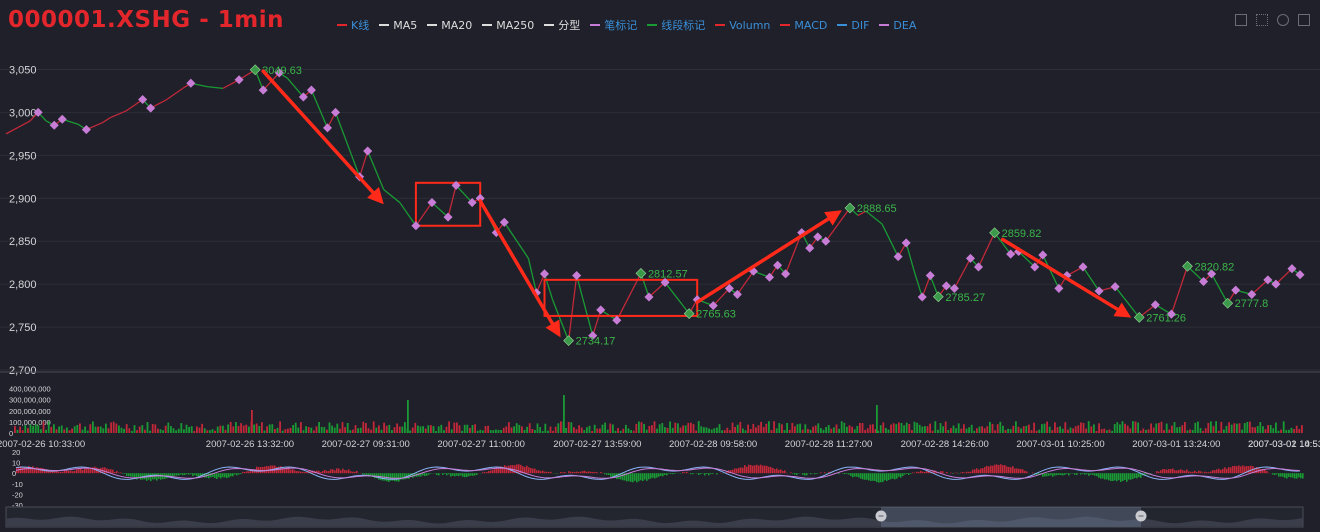 This screenshot has height=532, width=1320. What do you see at coordinates (716, 315) in the screenshot?
I see `segment-label: 2765.63` at bounding box center [716, 315].